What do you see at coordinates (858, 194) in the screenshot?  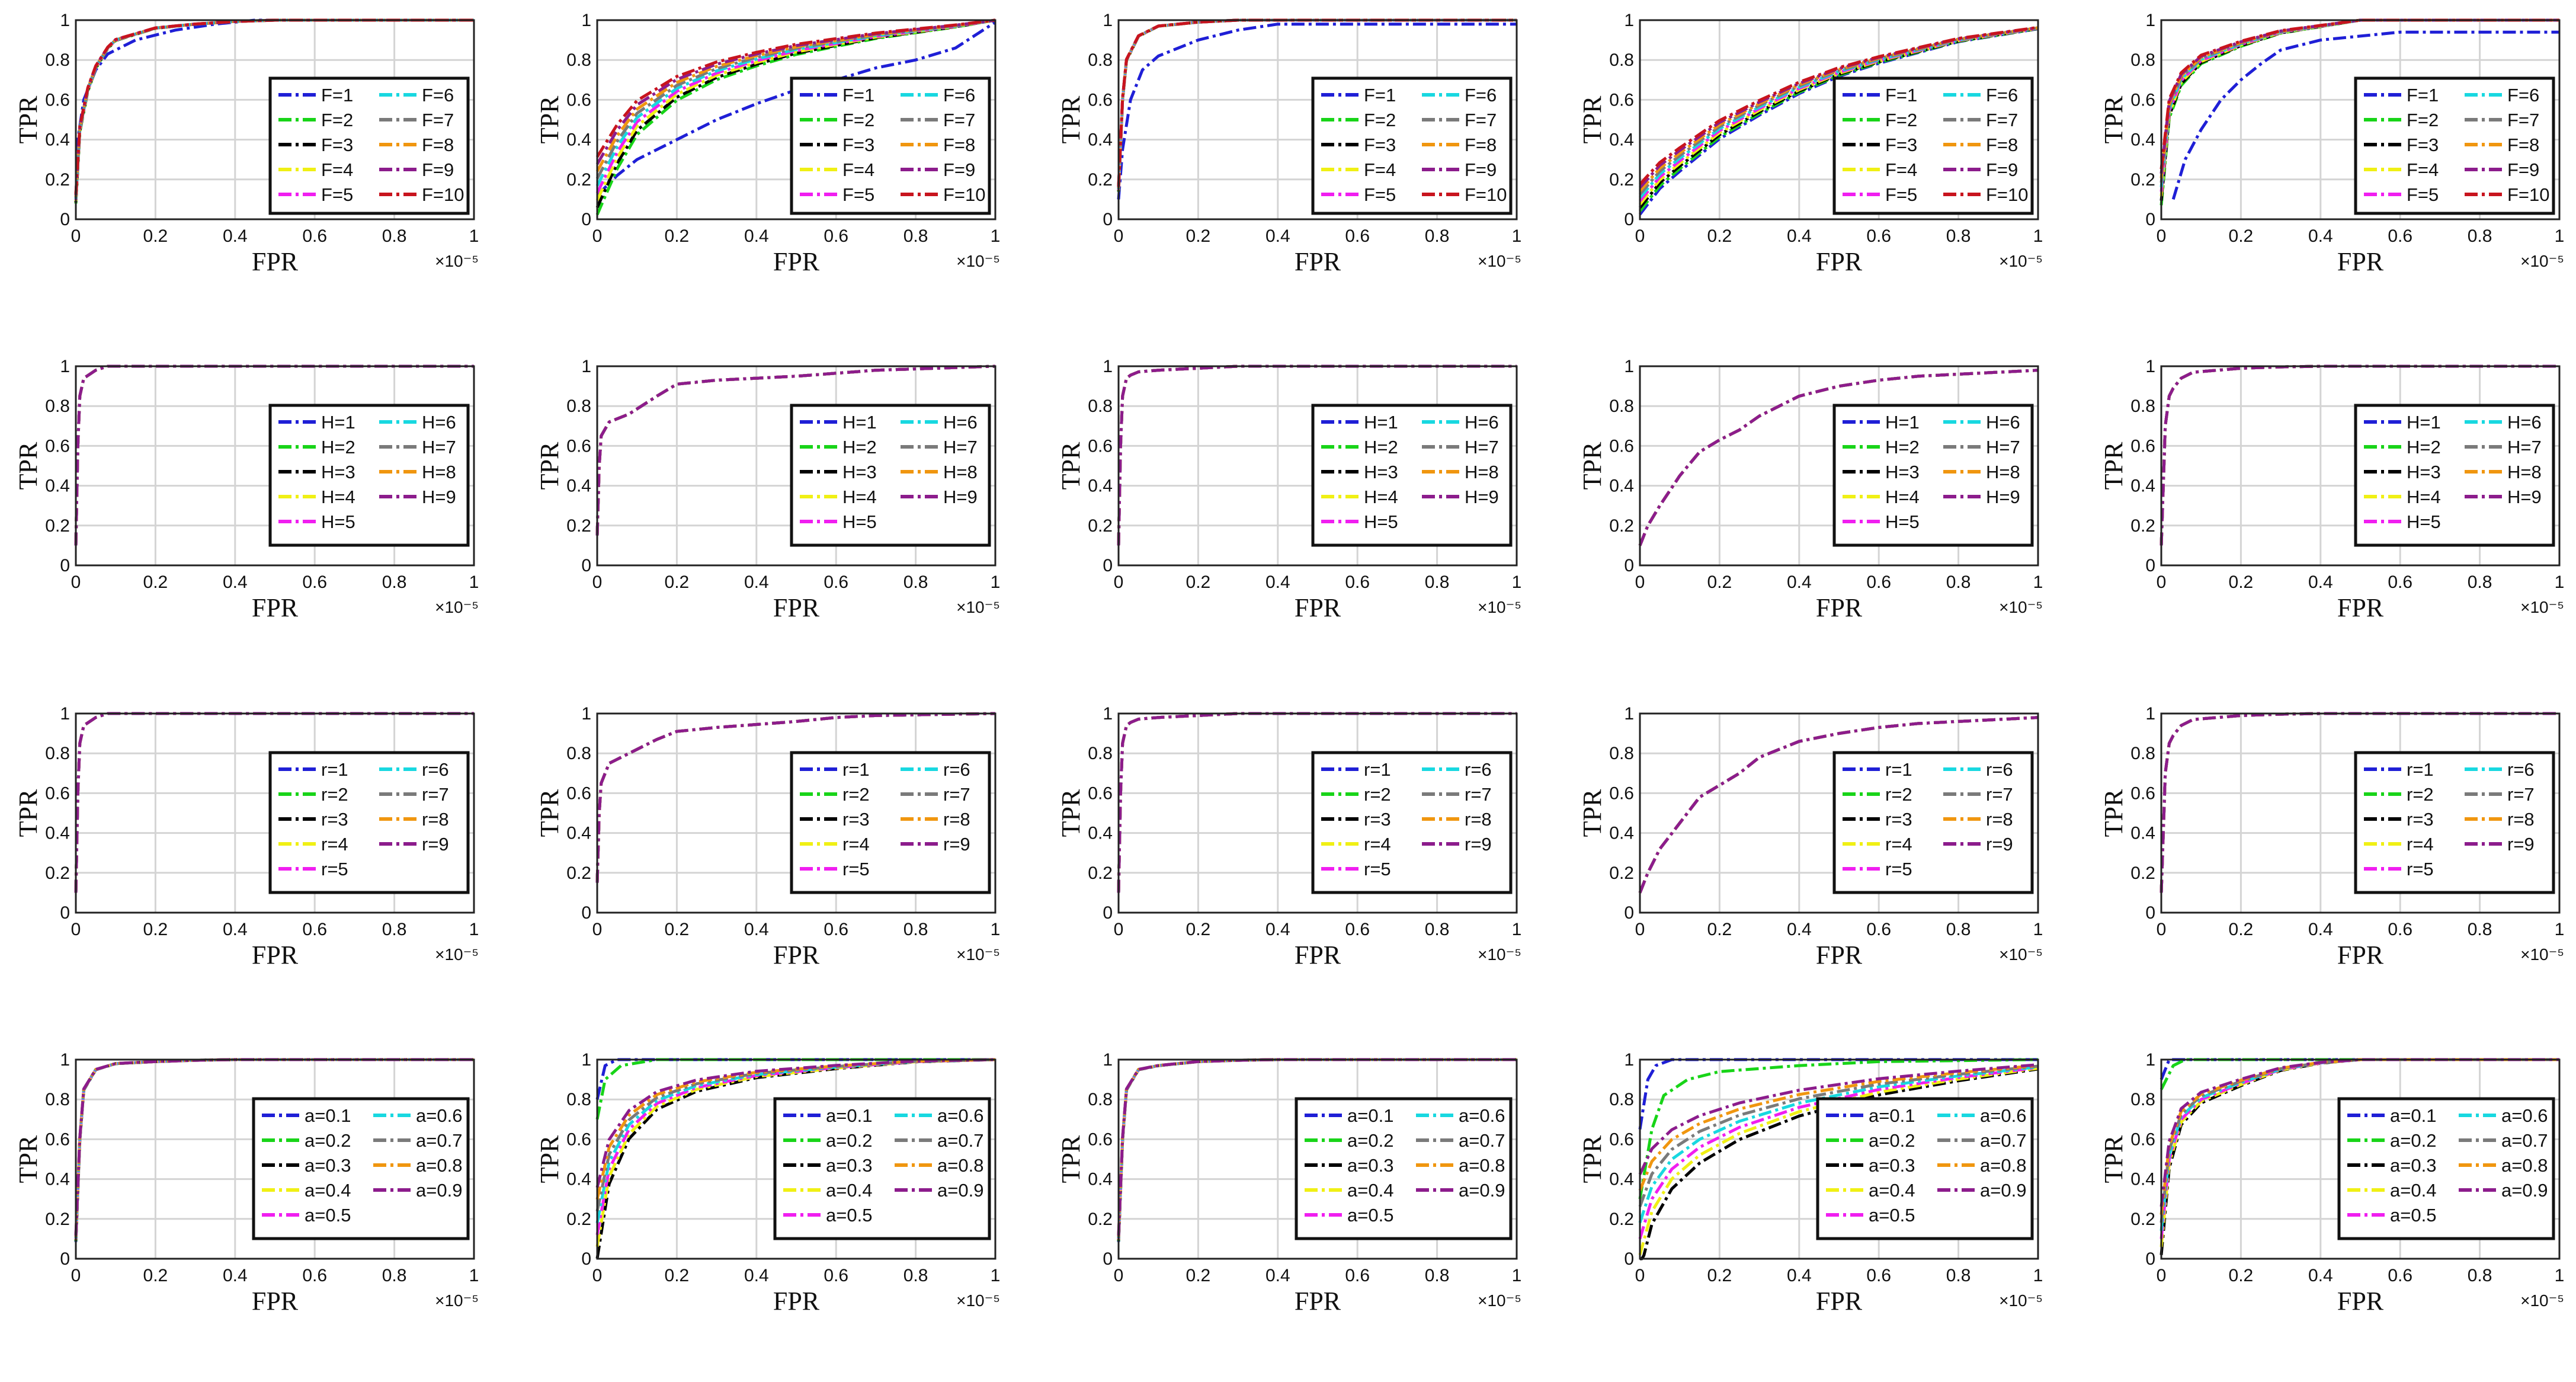 I see `legend-label-F=5: F=5` at bounding box center [858, 194].